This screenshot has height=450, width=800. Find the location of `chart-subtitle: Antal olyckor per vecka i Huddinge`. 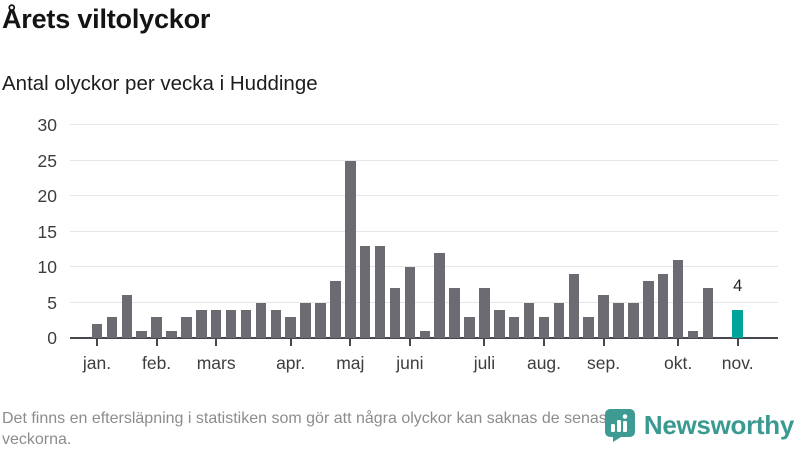

chart-subtitle: Antal olyckor per vecka i Huddinge is located at coordinates (160, 83).